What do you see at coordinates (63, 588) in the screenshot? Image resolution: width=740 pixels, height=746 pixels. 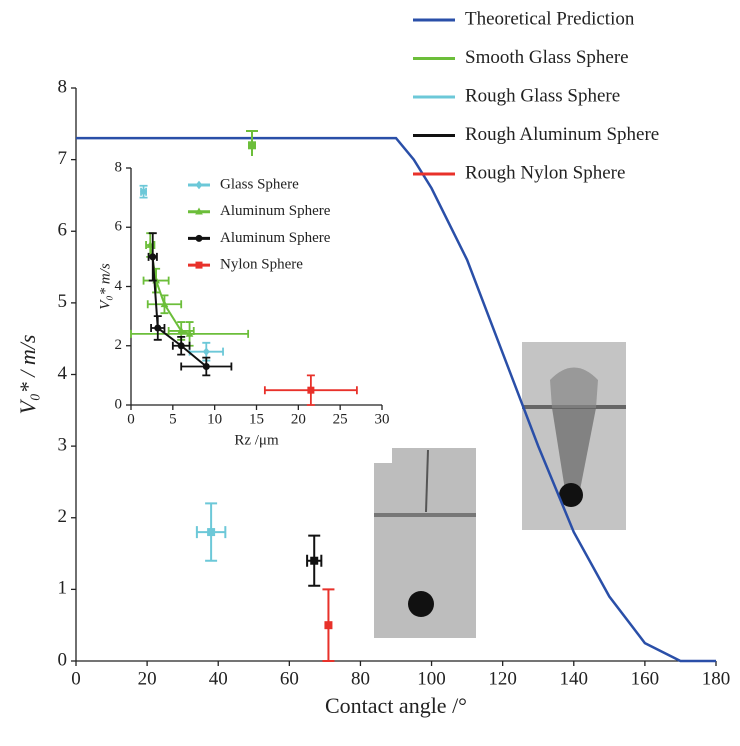 I see `y-tick-label: 1` at bounding box center [63, 588].